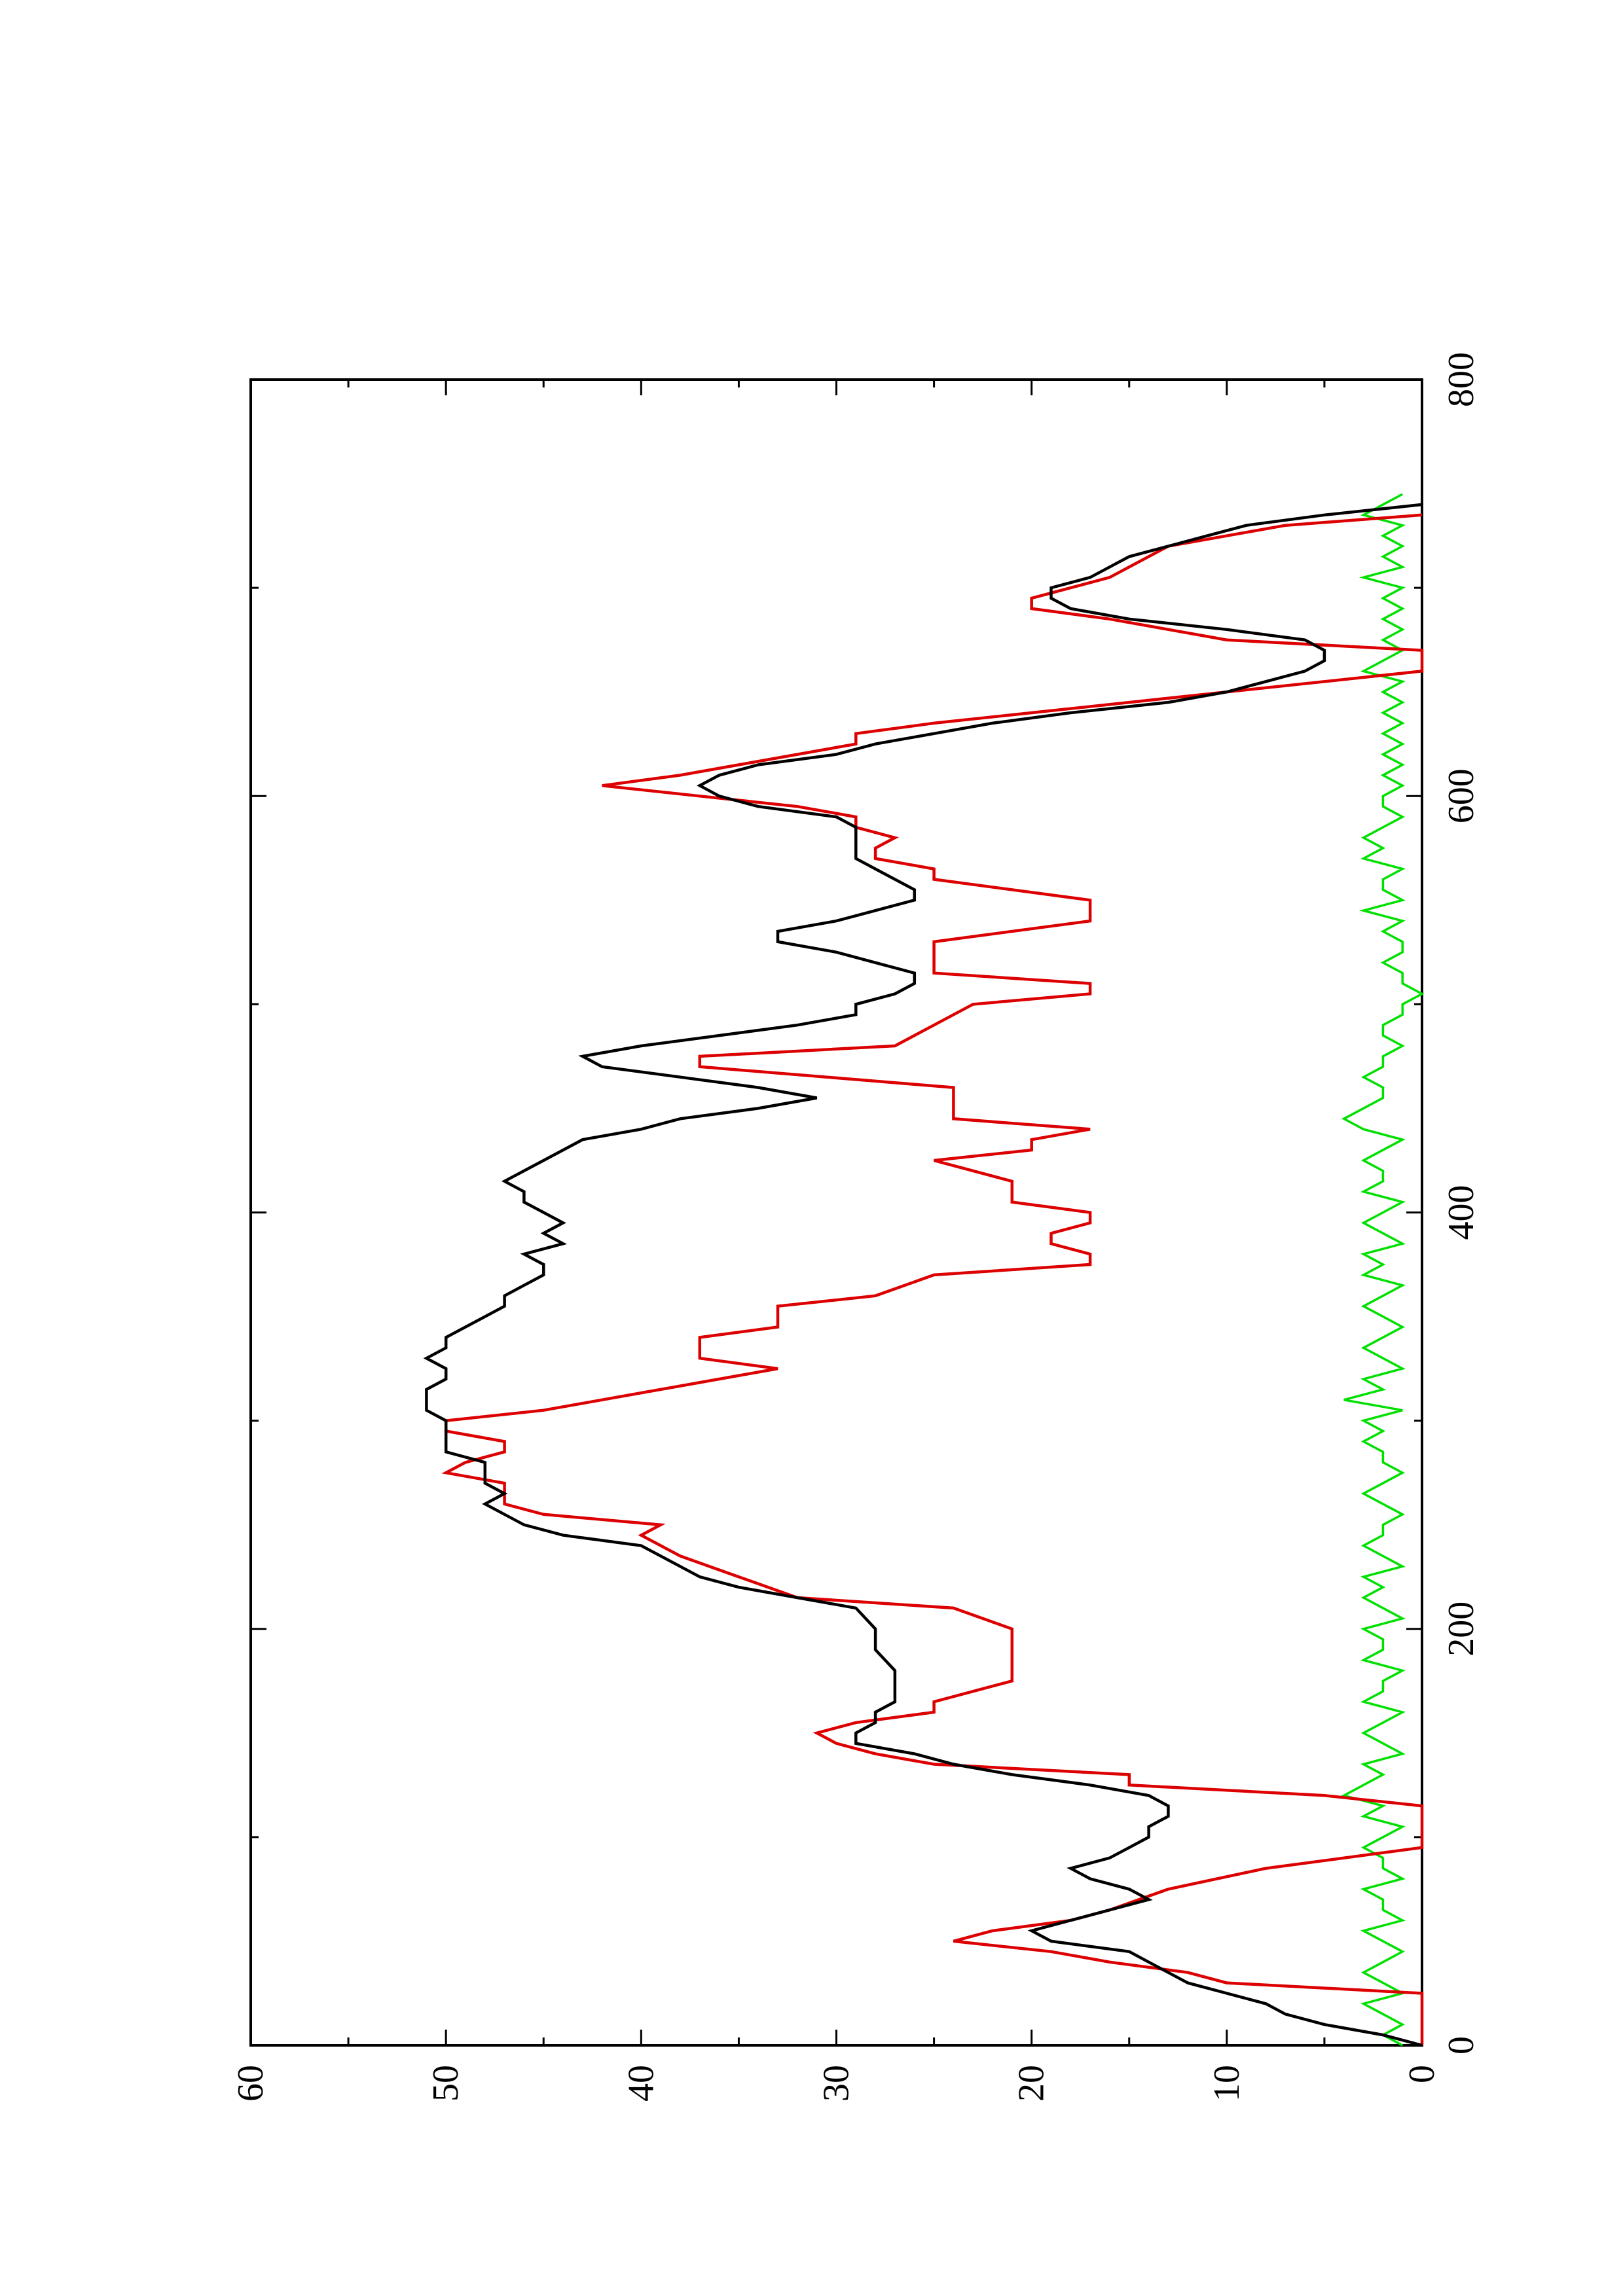  What do you see at coordinates (446, 2083) in the screenshot?
I see `y-tick-label: 50` at bounding box center [446, 2083].